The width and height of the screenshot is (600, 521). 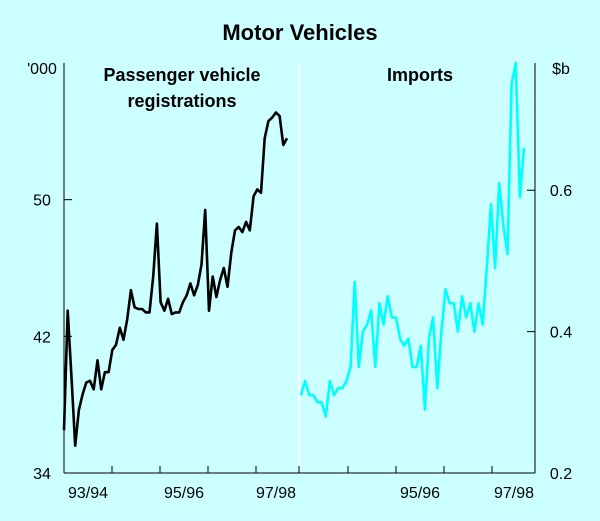 I want to click on right-axis-unit: $b, so click(x=561, y=69).